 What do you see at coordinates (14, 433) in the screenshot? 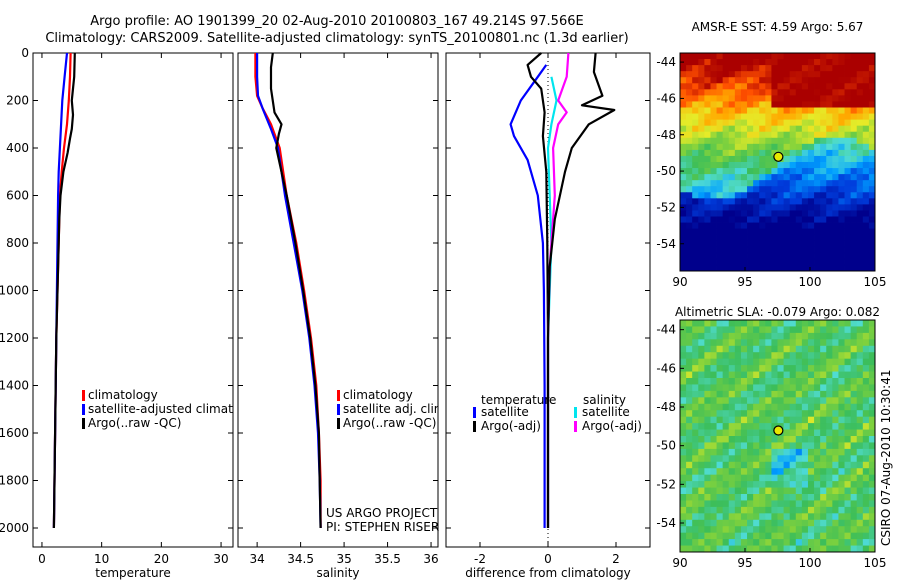
I see `y-tick-label: 1600` at bounding box center [14, 433].